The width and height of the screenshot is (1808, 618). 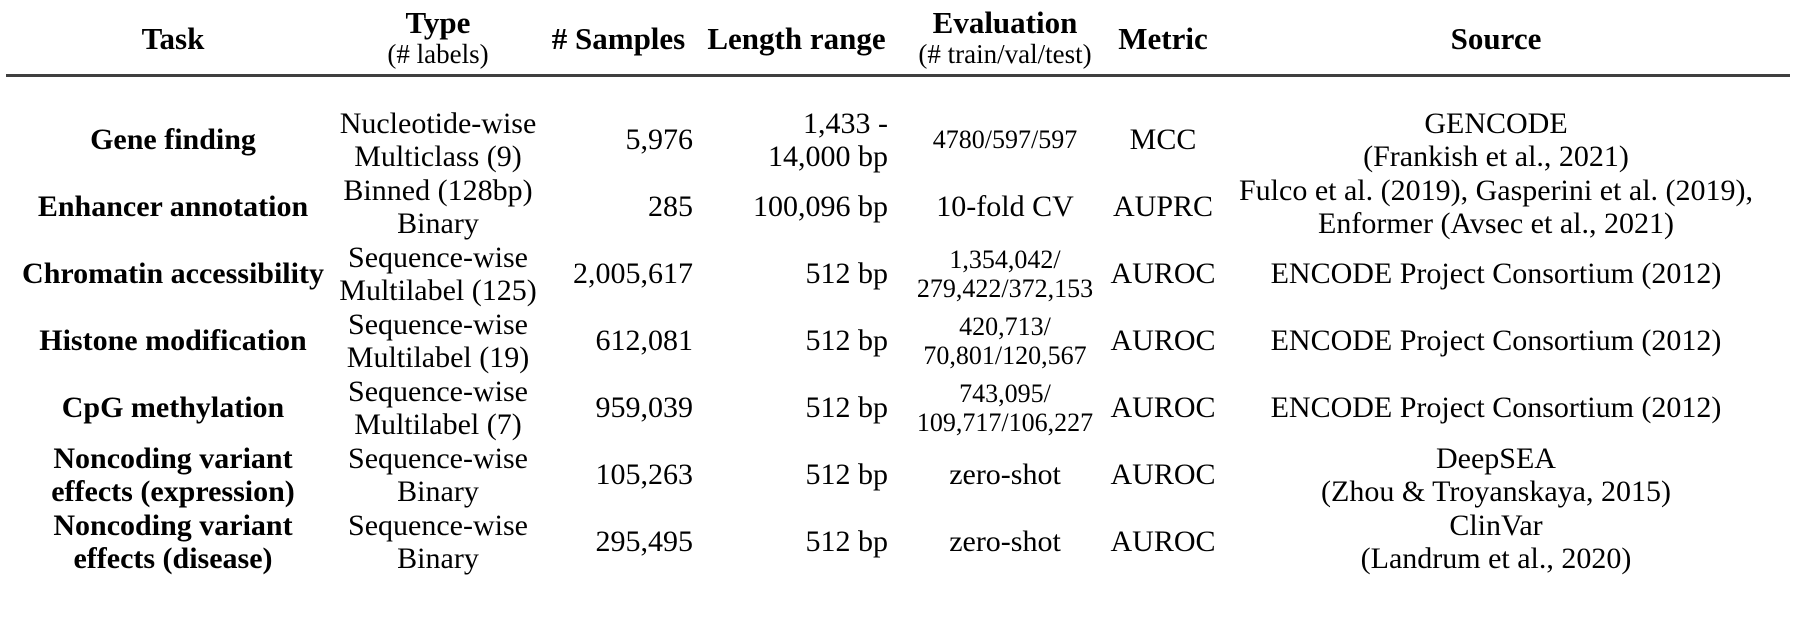 I want to click on cell-source: GENCODE (Frankish et al., 2021), so click(x=1496, y=139).